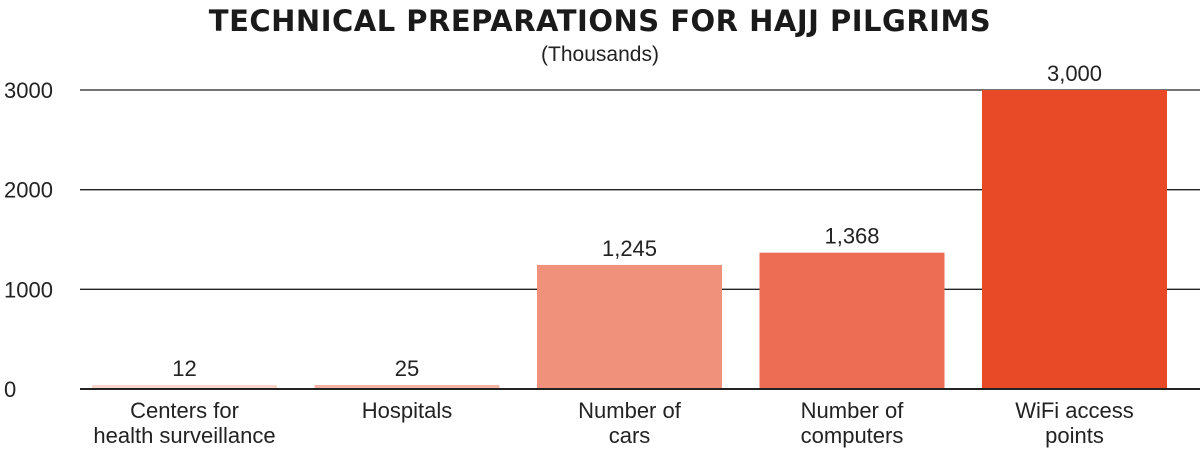 This screenshot has height=453, width=1200. What do you see at coordinates (407, 368) in the screenshot?
I see `data-label: 25` at bounding box center [407, 368].